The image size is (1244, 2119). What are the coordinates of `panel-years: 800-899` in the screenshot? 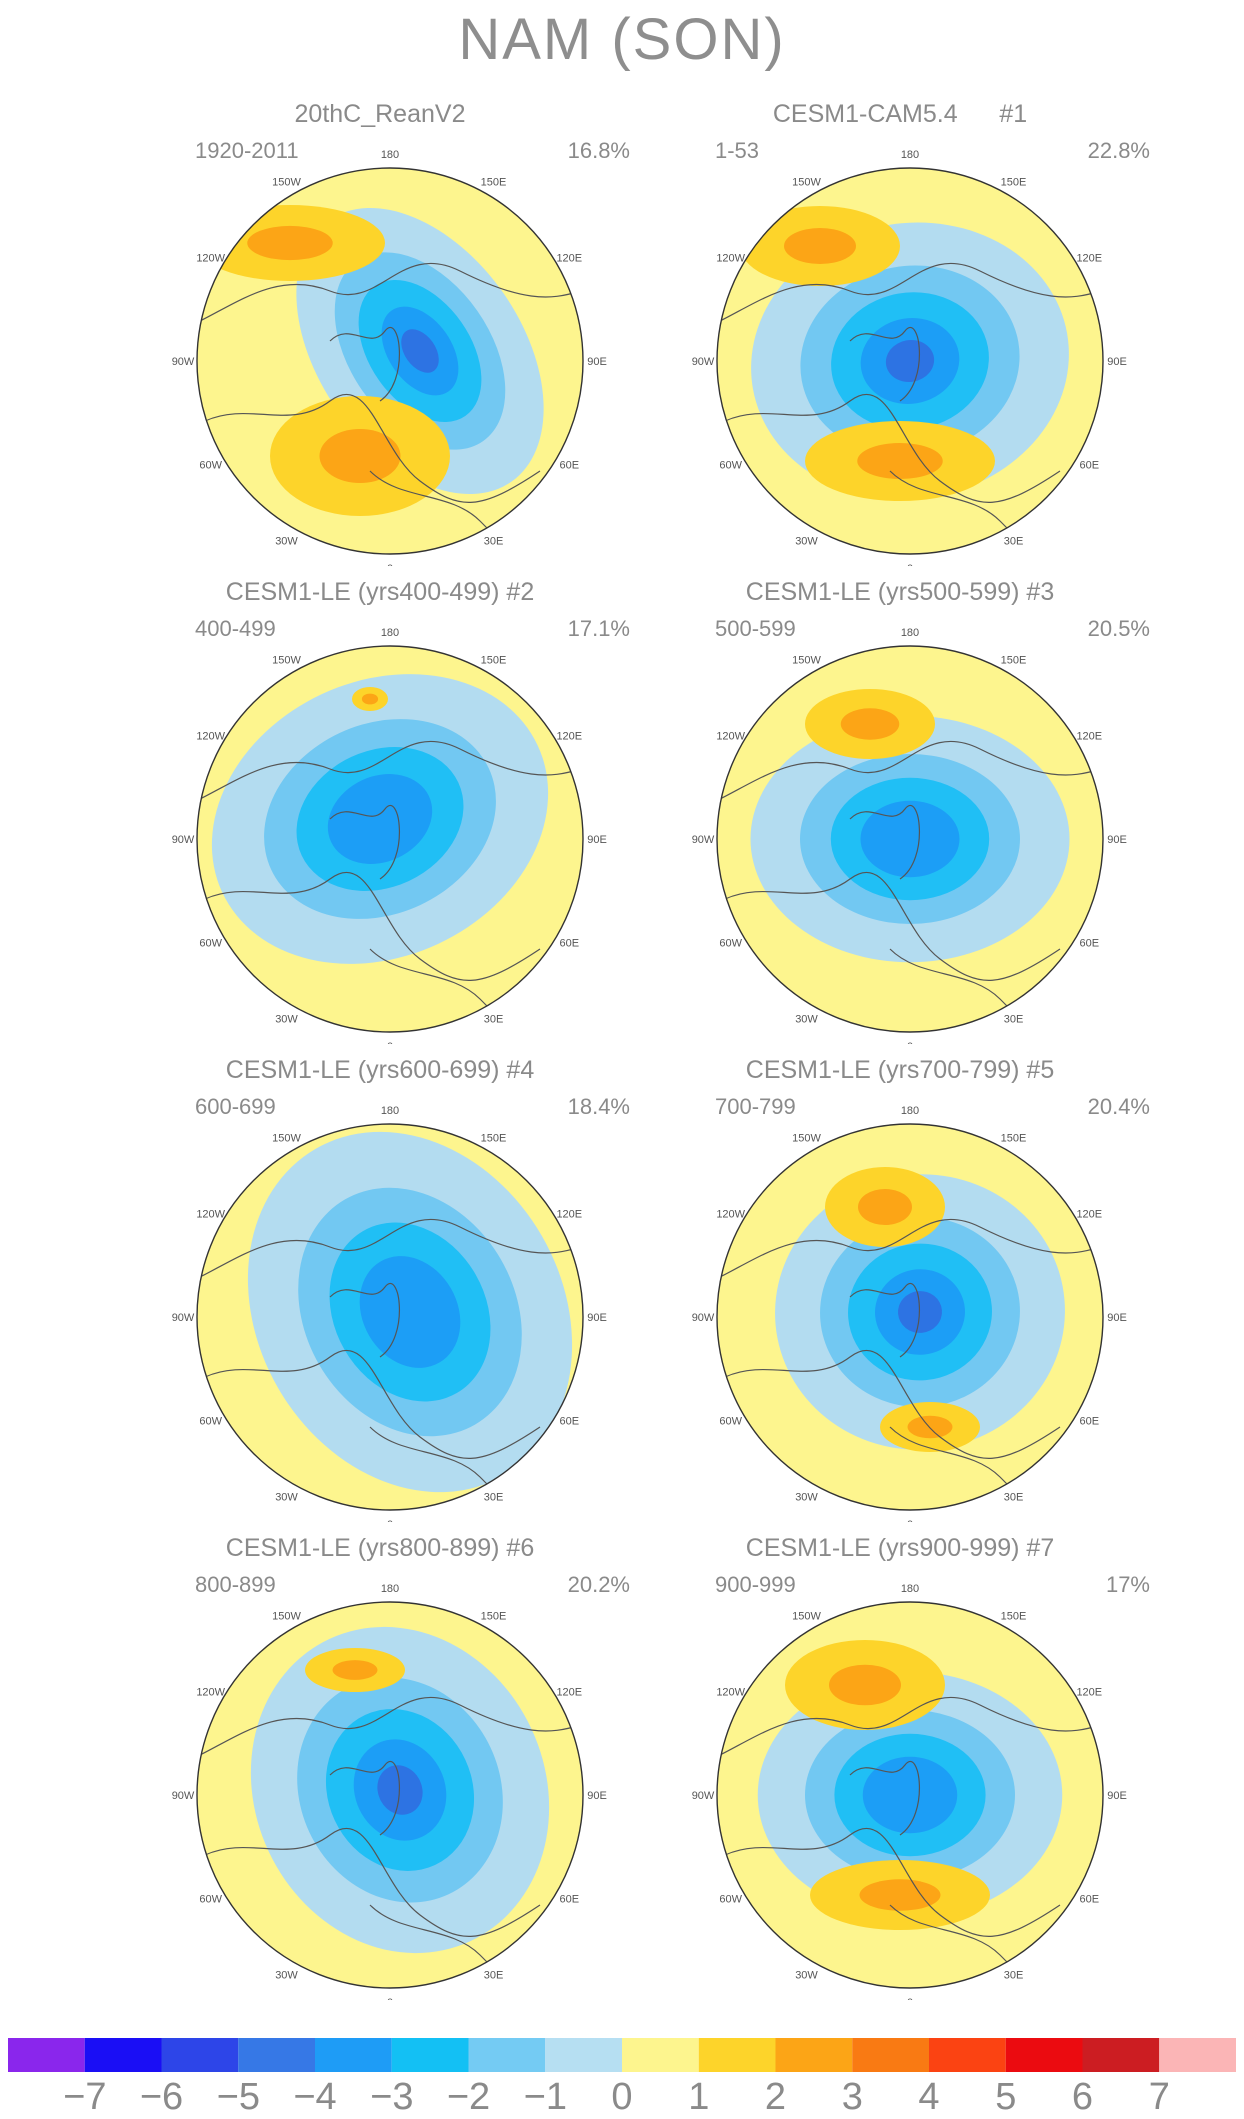 It's located at (235, 1584).